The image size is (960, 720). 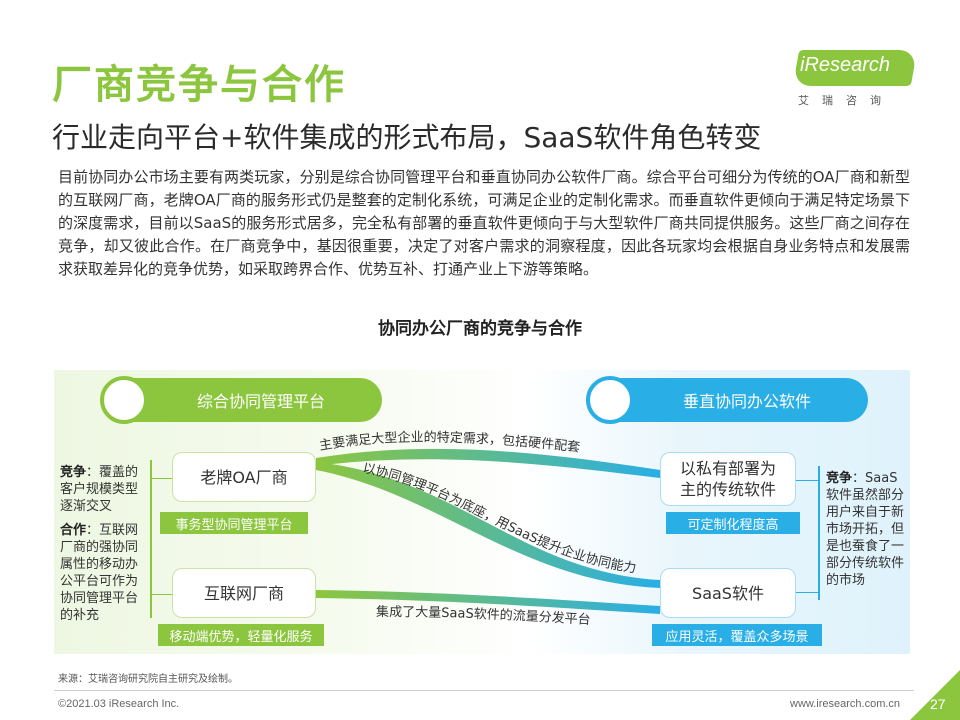 I want to click on right-compete-note: 竞争：SaaS软件虽然部分用户来自于新市场开拓，但是也蚕食了一部分传统软件的市场, so click(x=867, y=529).